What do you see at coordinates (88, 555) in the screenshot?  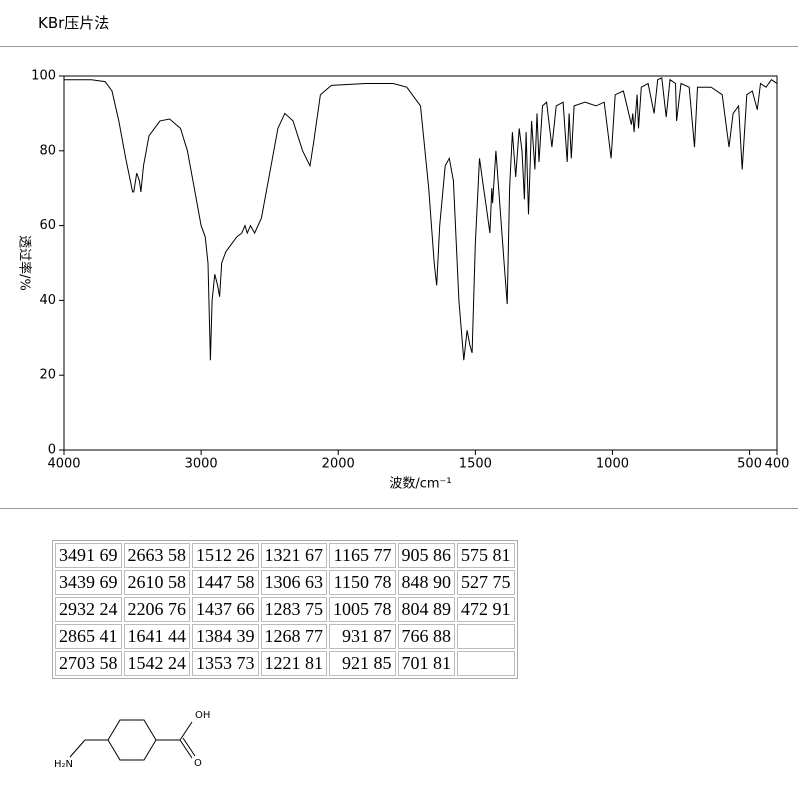 I see `table-cell: 3491 69` at bounding box center [88, 555].